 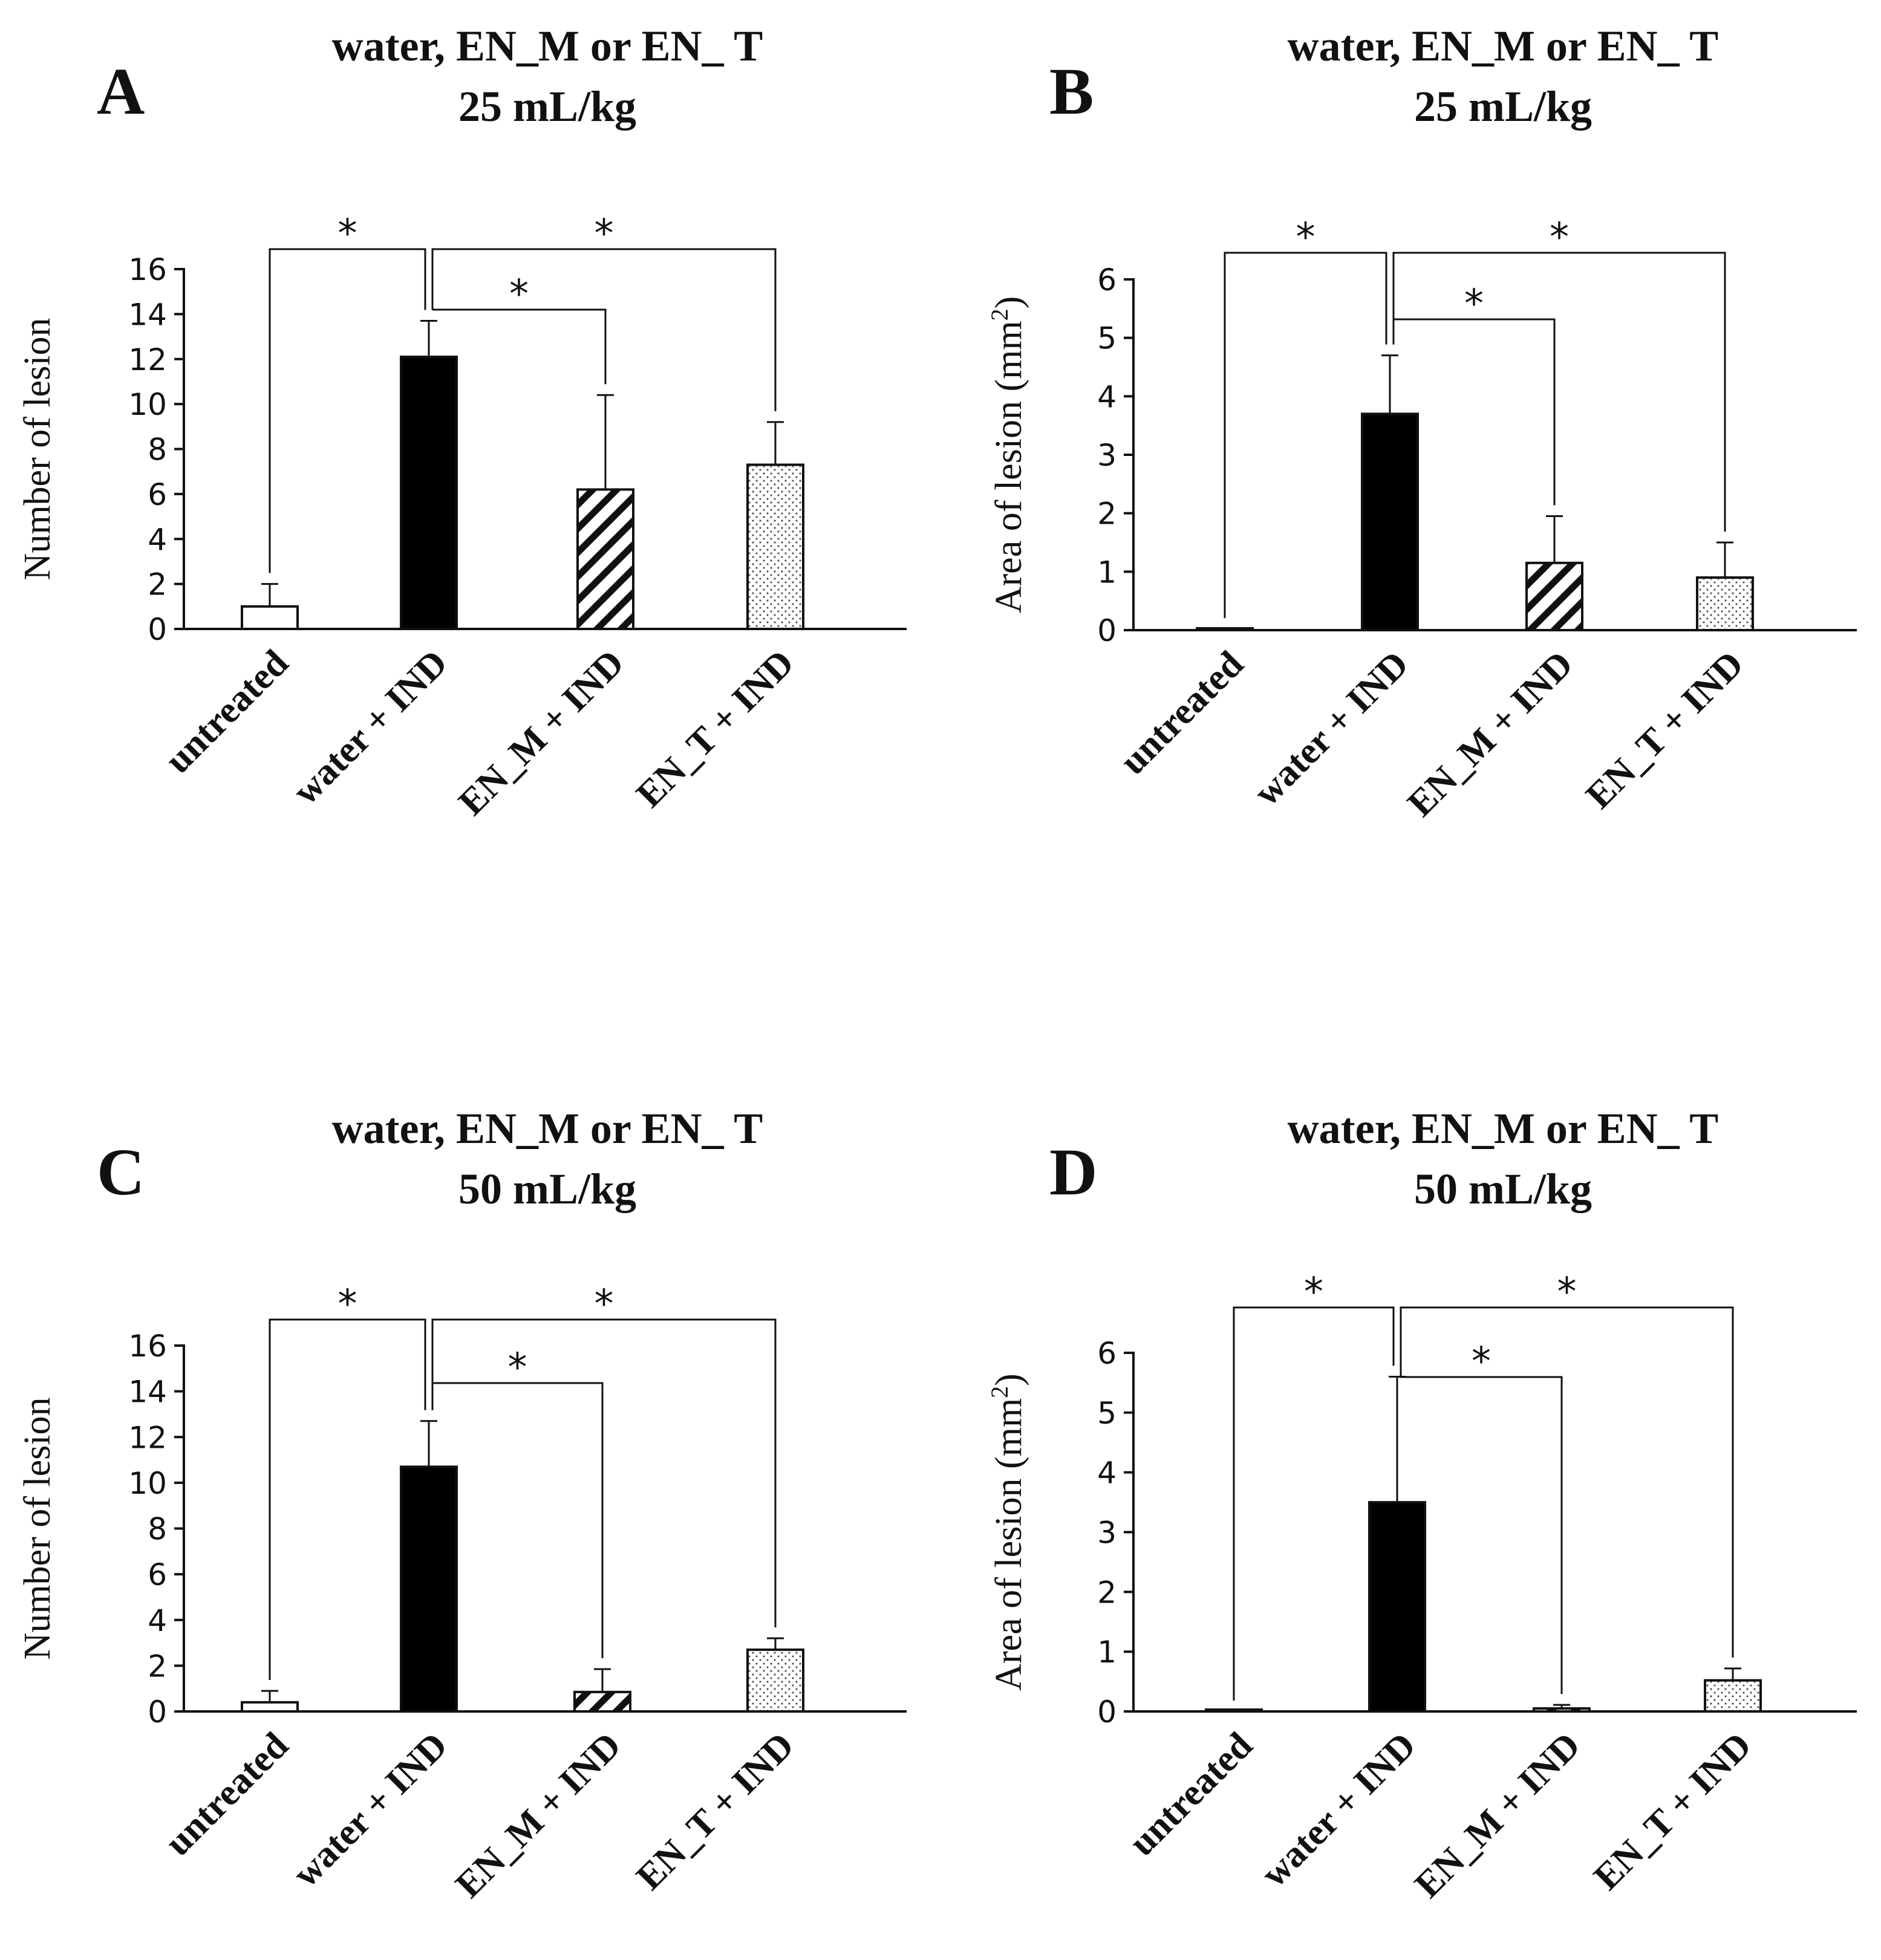 What do you see at coordinates (1107, 572) in the screenshot?
I see `y-tick-label: 1` at bounding box center [1107, 572].